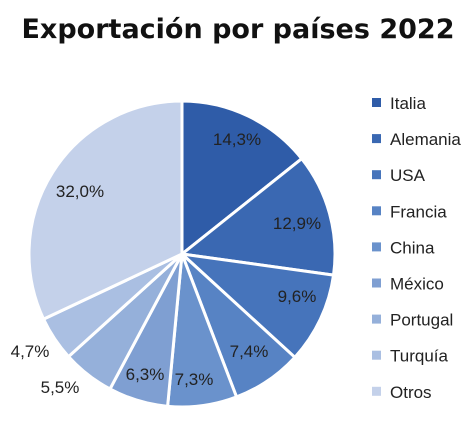  Describe the element at coordinates (258, 217) in the screenshot. I see `pie-slice-alemania` at that location.